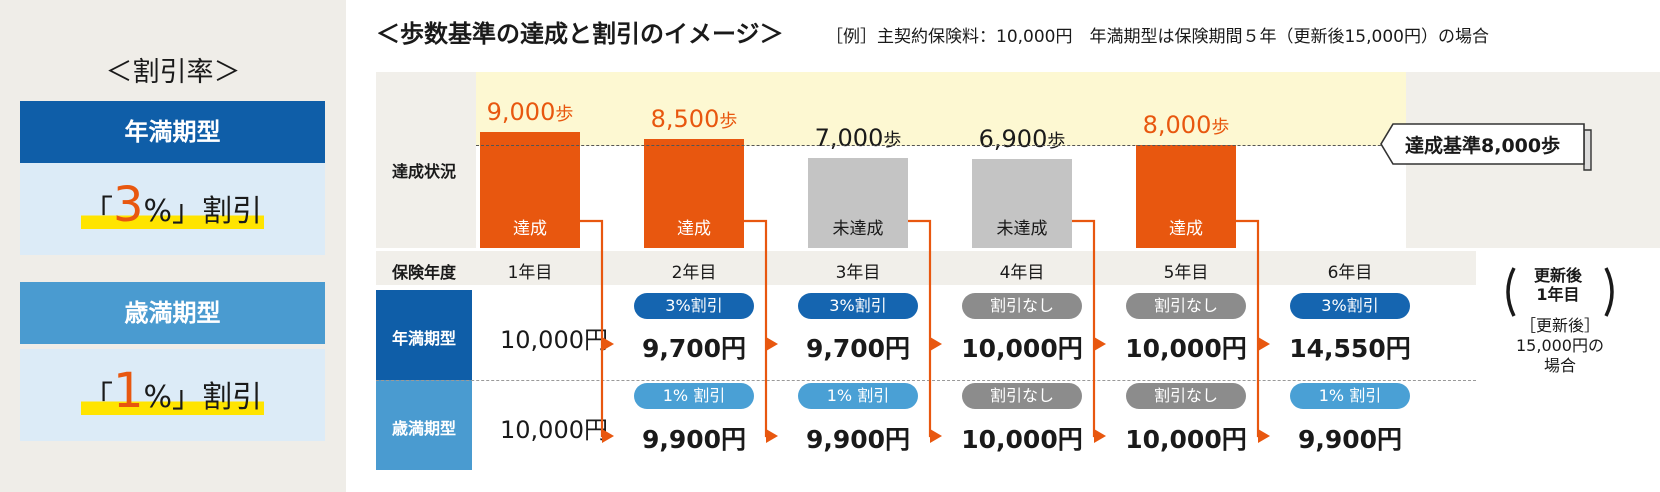 The height and width of the screenshot is (492, 1660). I want to click on plan-b-rate-box: 「1%」割引, so click(172, 395).